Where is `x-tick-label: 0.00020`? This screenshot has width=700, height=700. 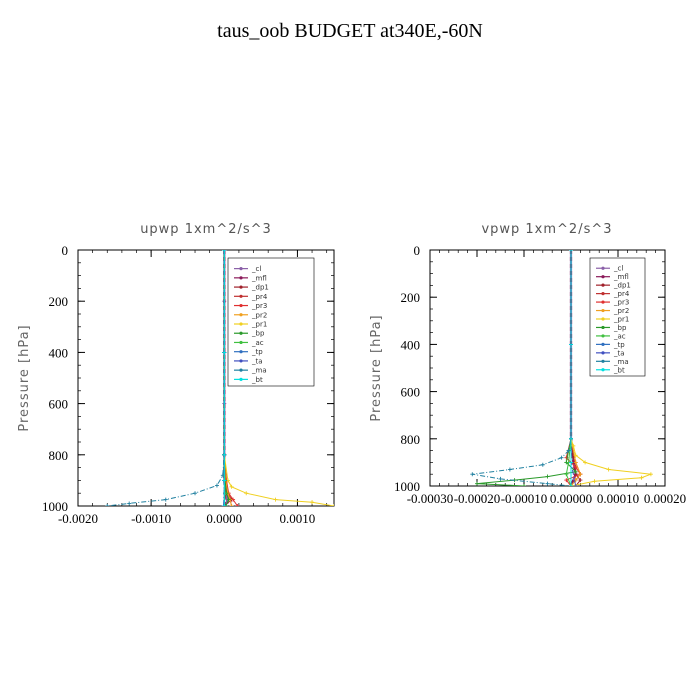
x-tick-label: 0.00020 is located at coordinates (665, 498).